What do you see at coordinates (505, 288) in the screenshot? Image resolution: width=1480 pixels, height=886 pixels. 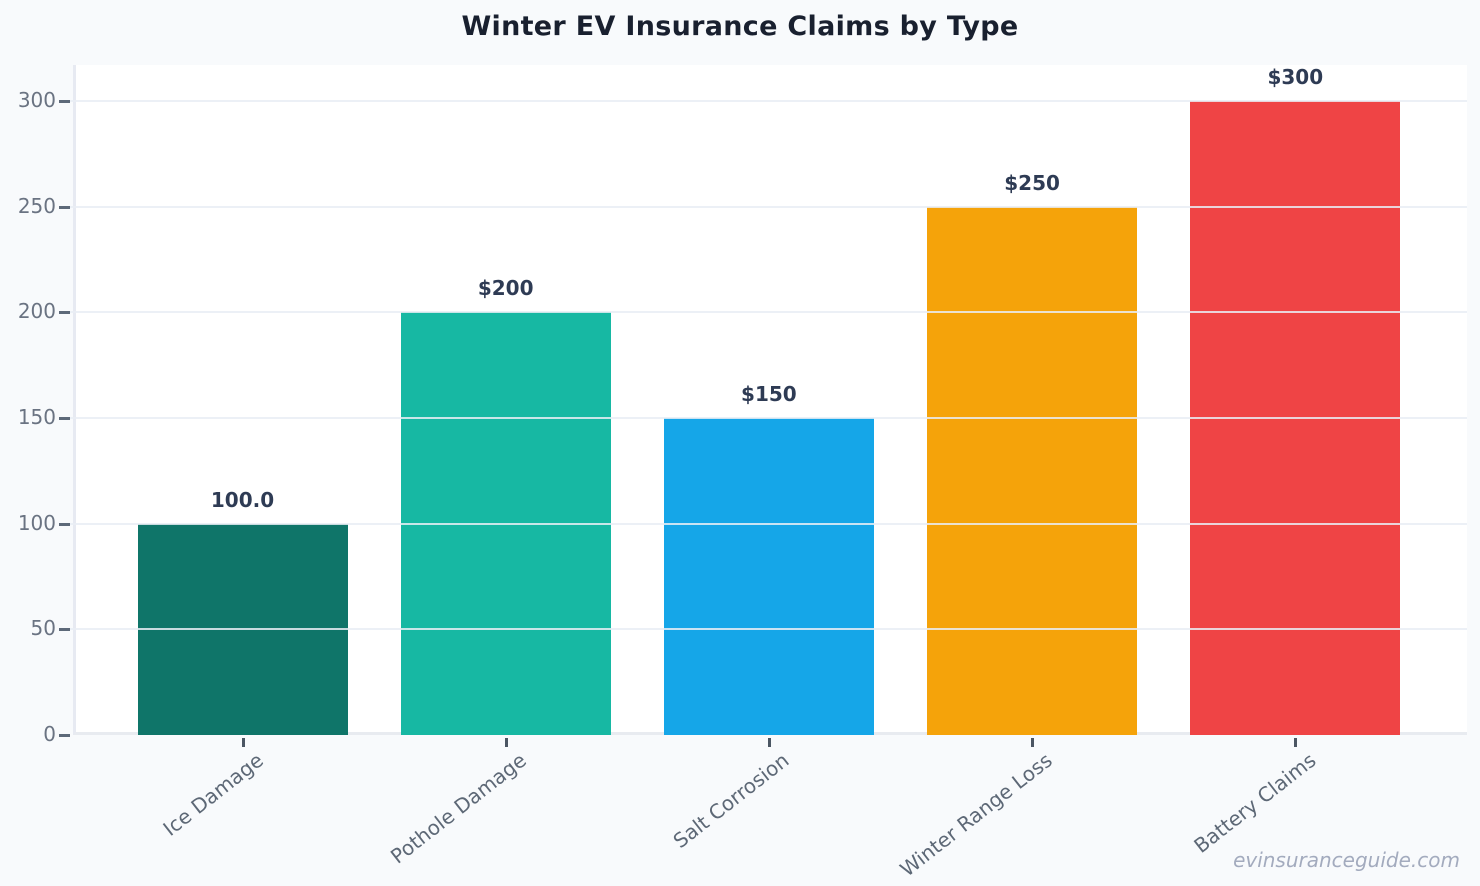 I see `bar-value-label: $200` at bounding box center [505, 288].